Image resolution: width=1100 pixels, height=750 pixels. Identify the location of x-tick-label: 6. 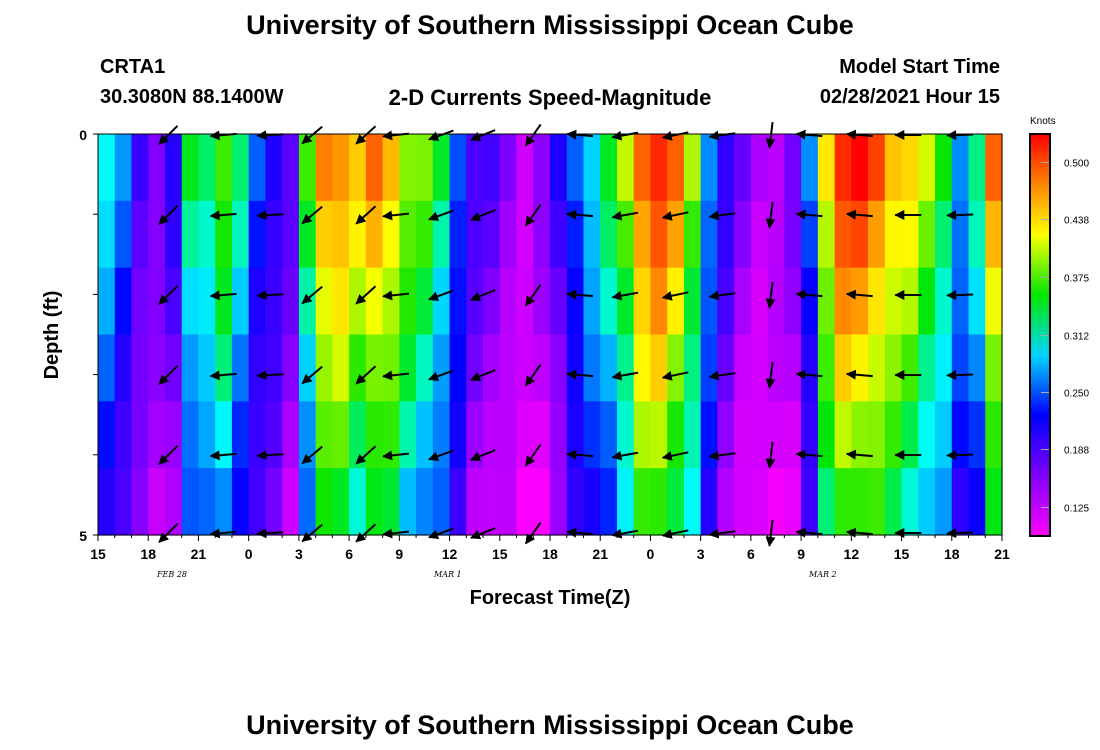
(349, 554).